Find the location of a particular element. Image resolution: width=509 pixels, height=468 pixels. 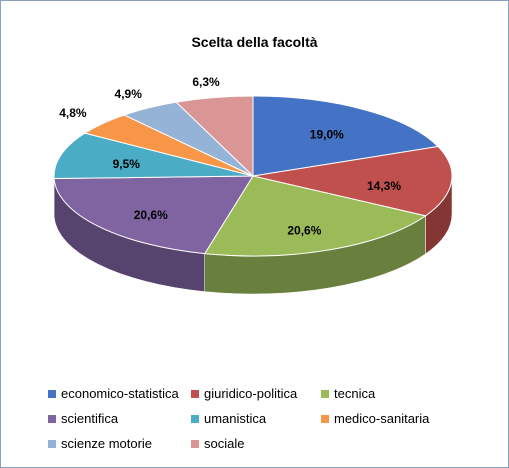

legend-item-tecnica: tecnica is located at coordinates (401, 393).